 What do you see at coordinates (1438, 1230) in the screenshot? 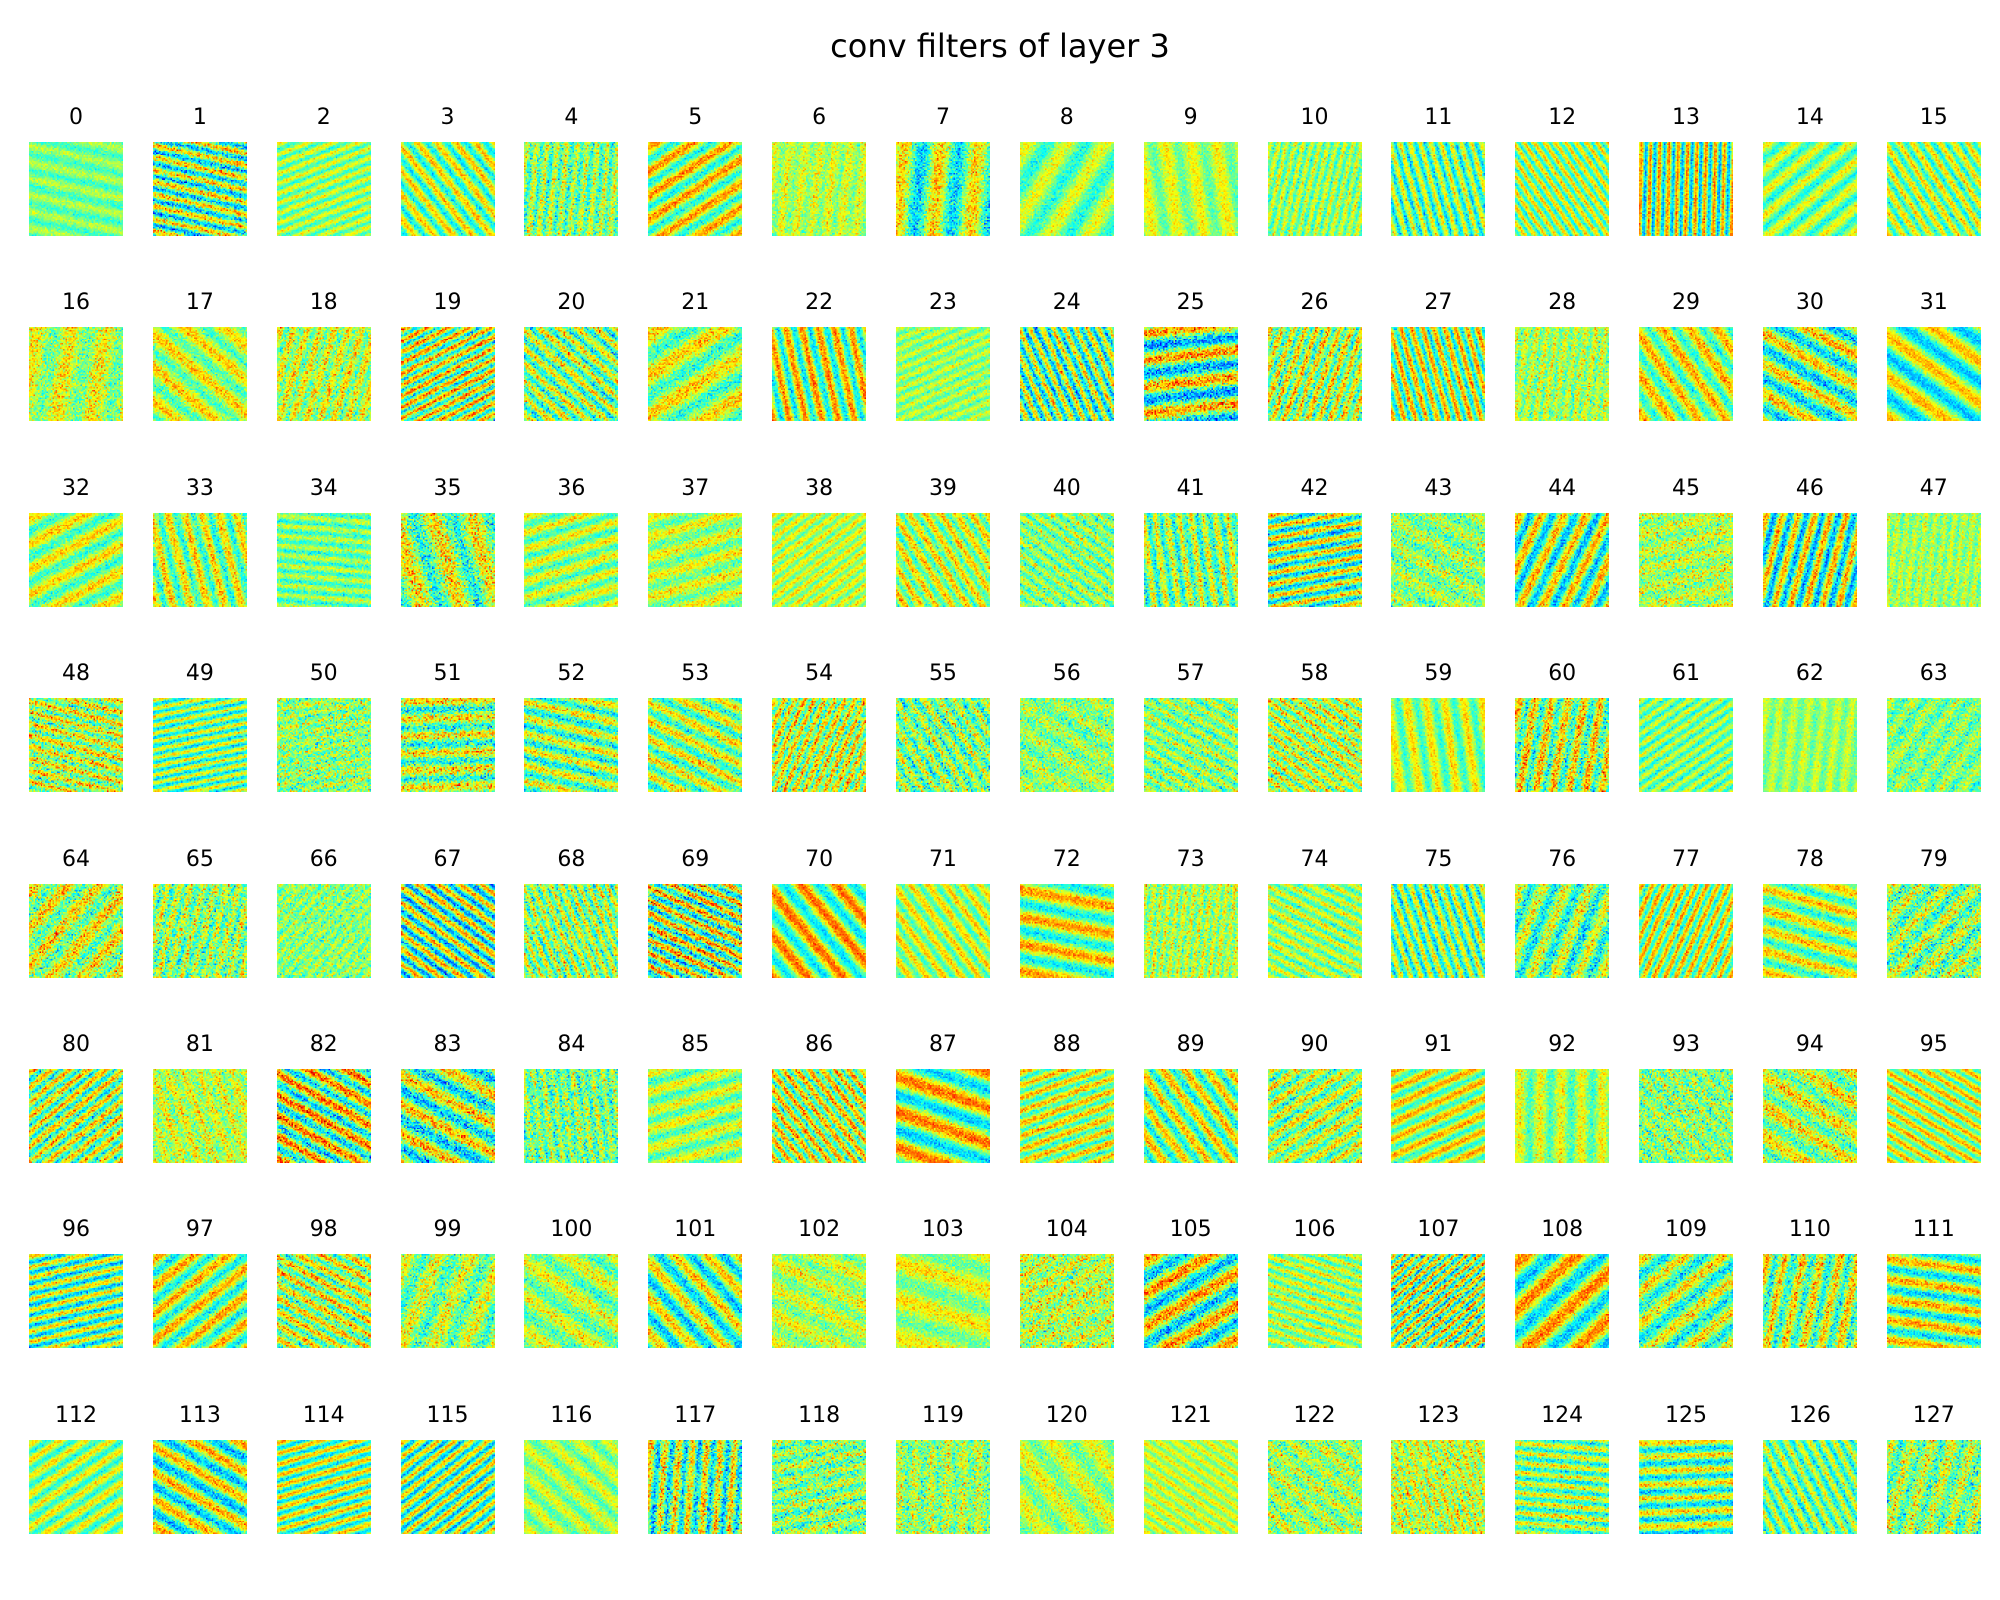
I see `filter-label: 107` at bounding box center [1438, 1230].